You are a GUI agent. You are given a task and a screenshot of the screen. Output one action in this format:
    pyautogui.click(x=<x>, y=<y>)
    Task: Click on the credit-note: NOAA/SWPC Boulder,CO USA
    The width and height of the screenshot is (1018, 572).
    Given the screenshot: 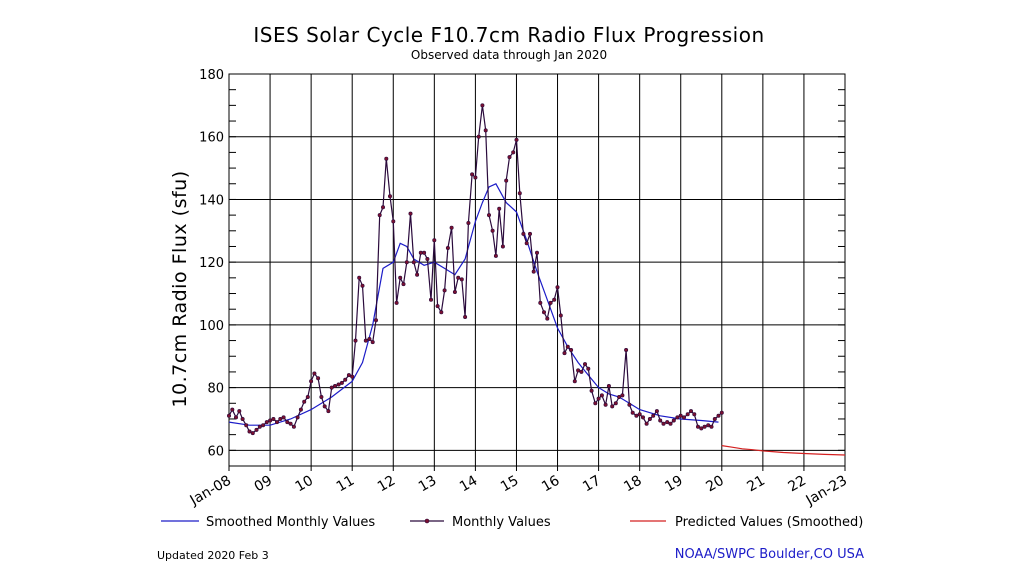 What is the action you would take?
    pyautogui.click(x=769, y=554)
    